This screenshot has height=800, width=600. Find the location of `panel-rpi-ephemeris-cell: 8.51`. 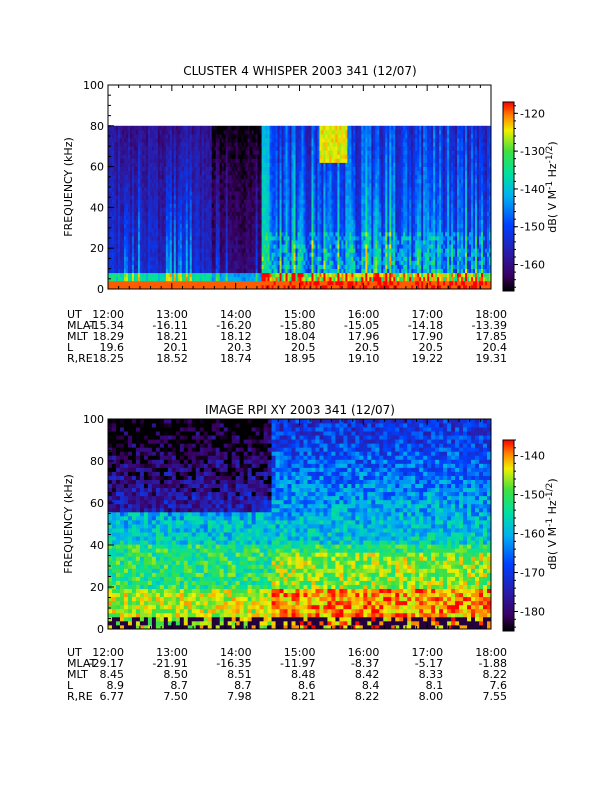

panel-rpi-ephemeris-cell: 8.51 is located at coordinates (239, 674).